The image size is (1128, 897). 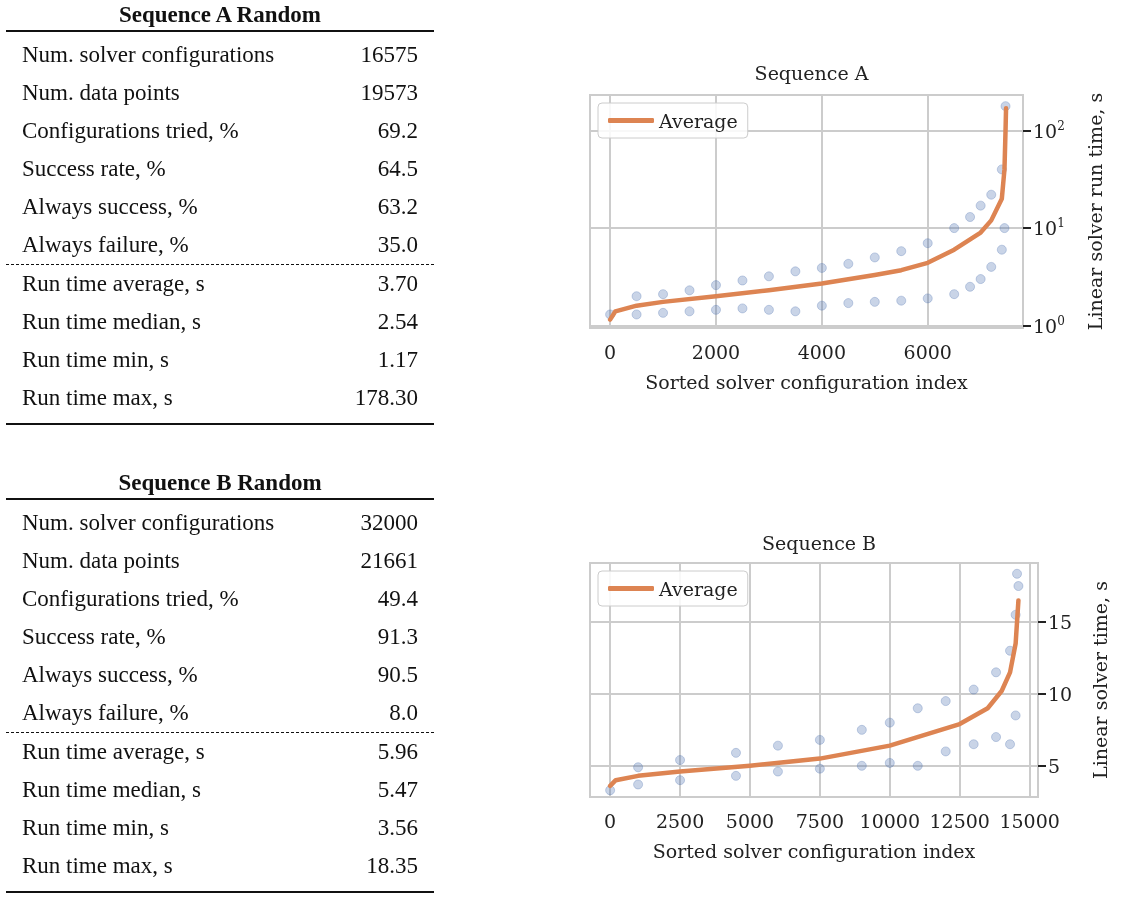 What do you see at coordinates (959, 820) in the screenshot?
I see `x-tick-label: 12500` at bounding box center [959, 820].